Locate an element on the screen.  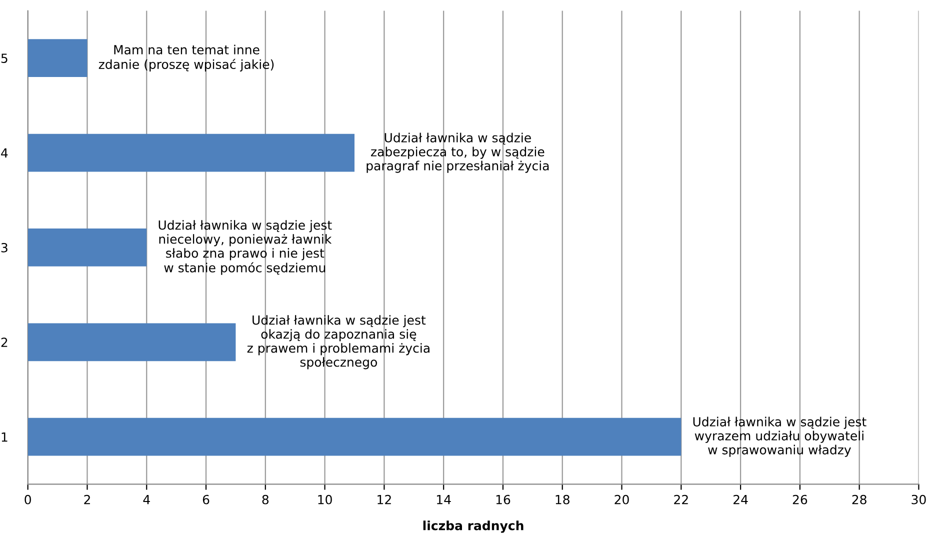
x-tick-label: 2 is located at coordinates (87, 499).